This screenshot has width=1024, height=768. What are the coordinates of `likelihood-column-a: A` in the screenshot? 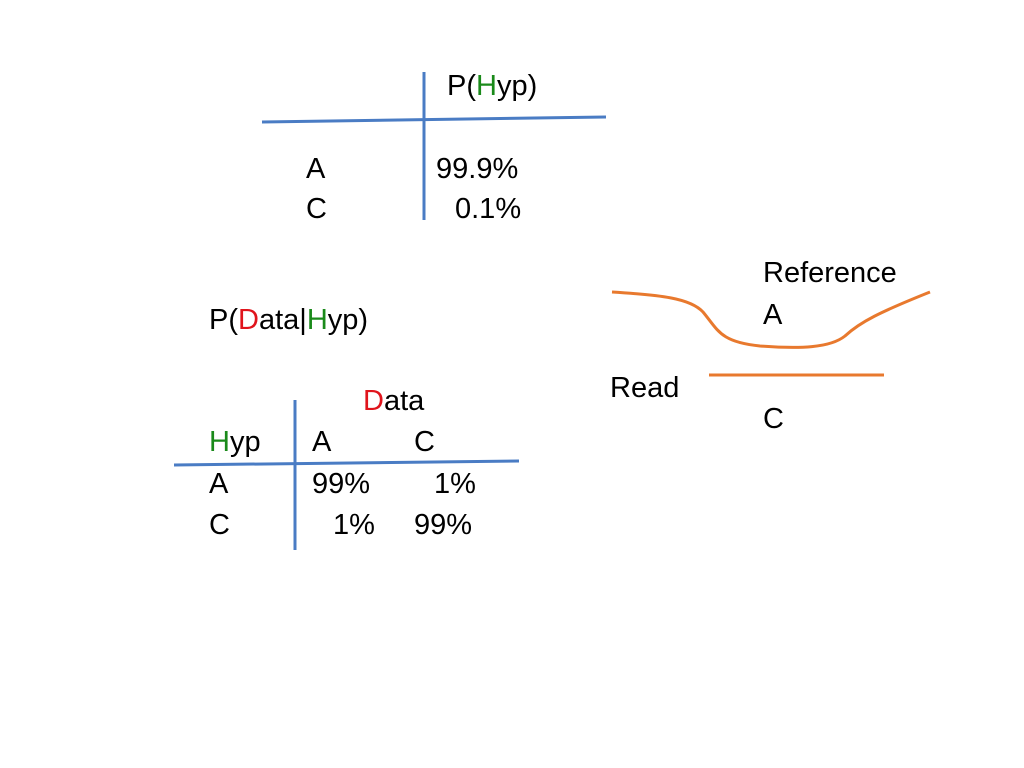 It's located at (322, 442).